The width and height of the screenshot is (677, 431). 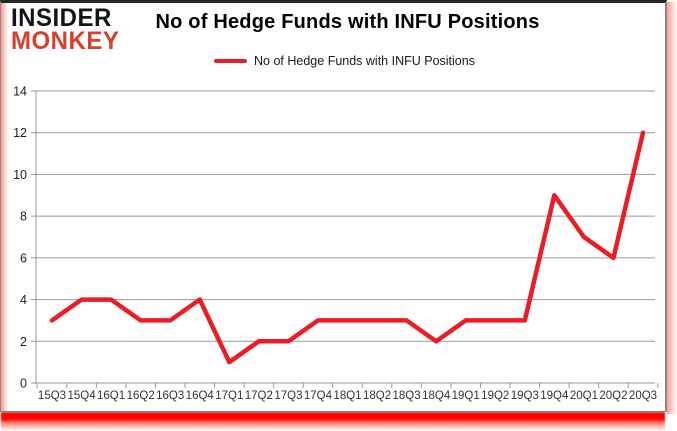 I want to click on svg-text: 16Q4, so click(x=200, y=396).